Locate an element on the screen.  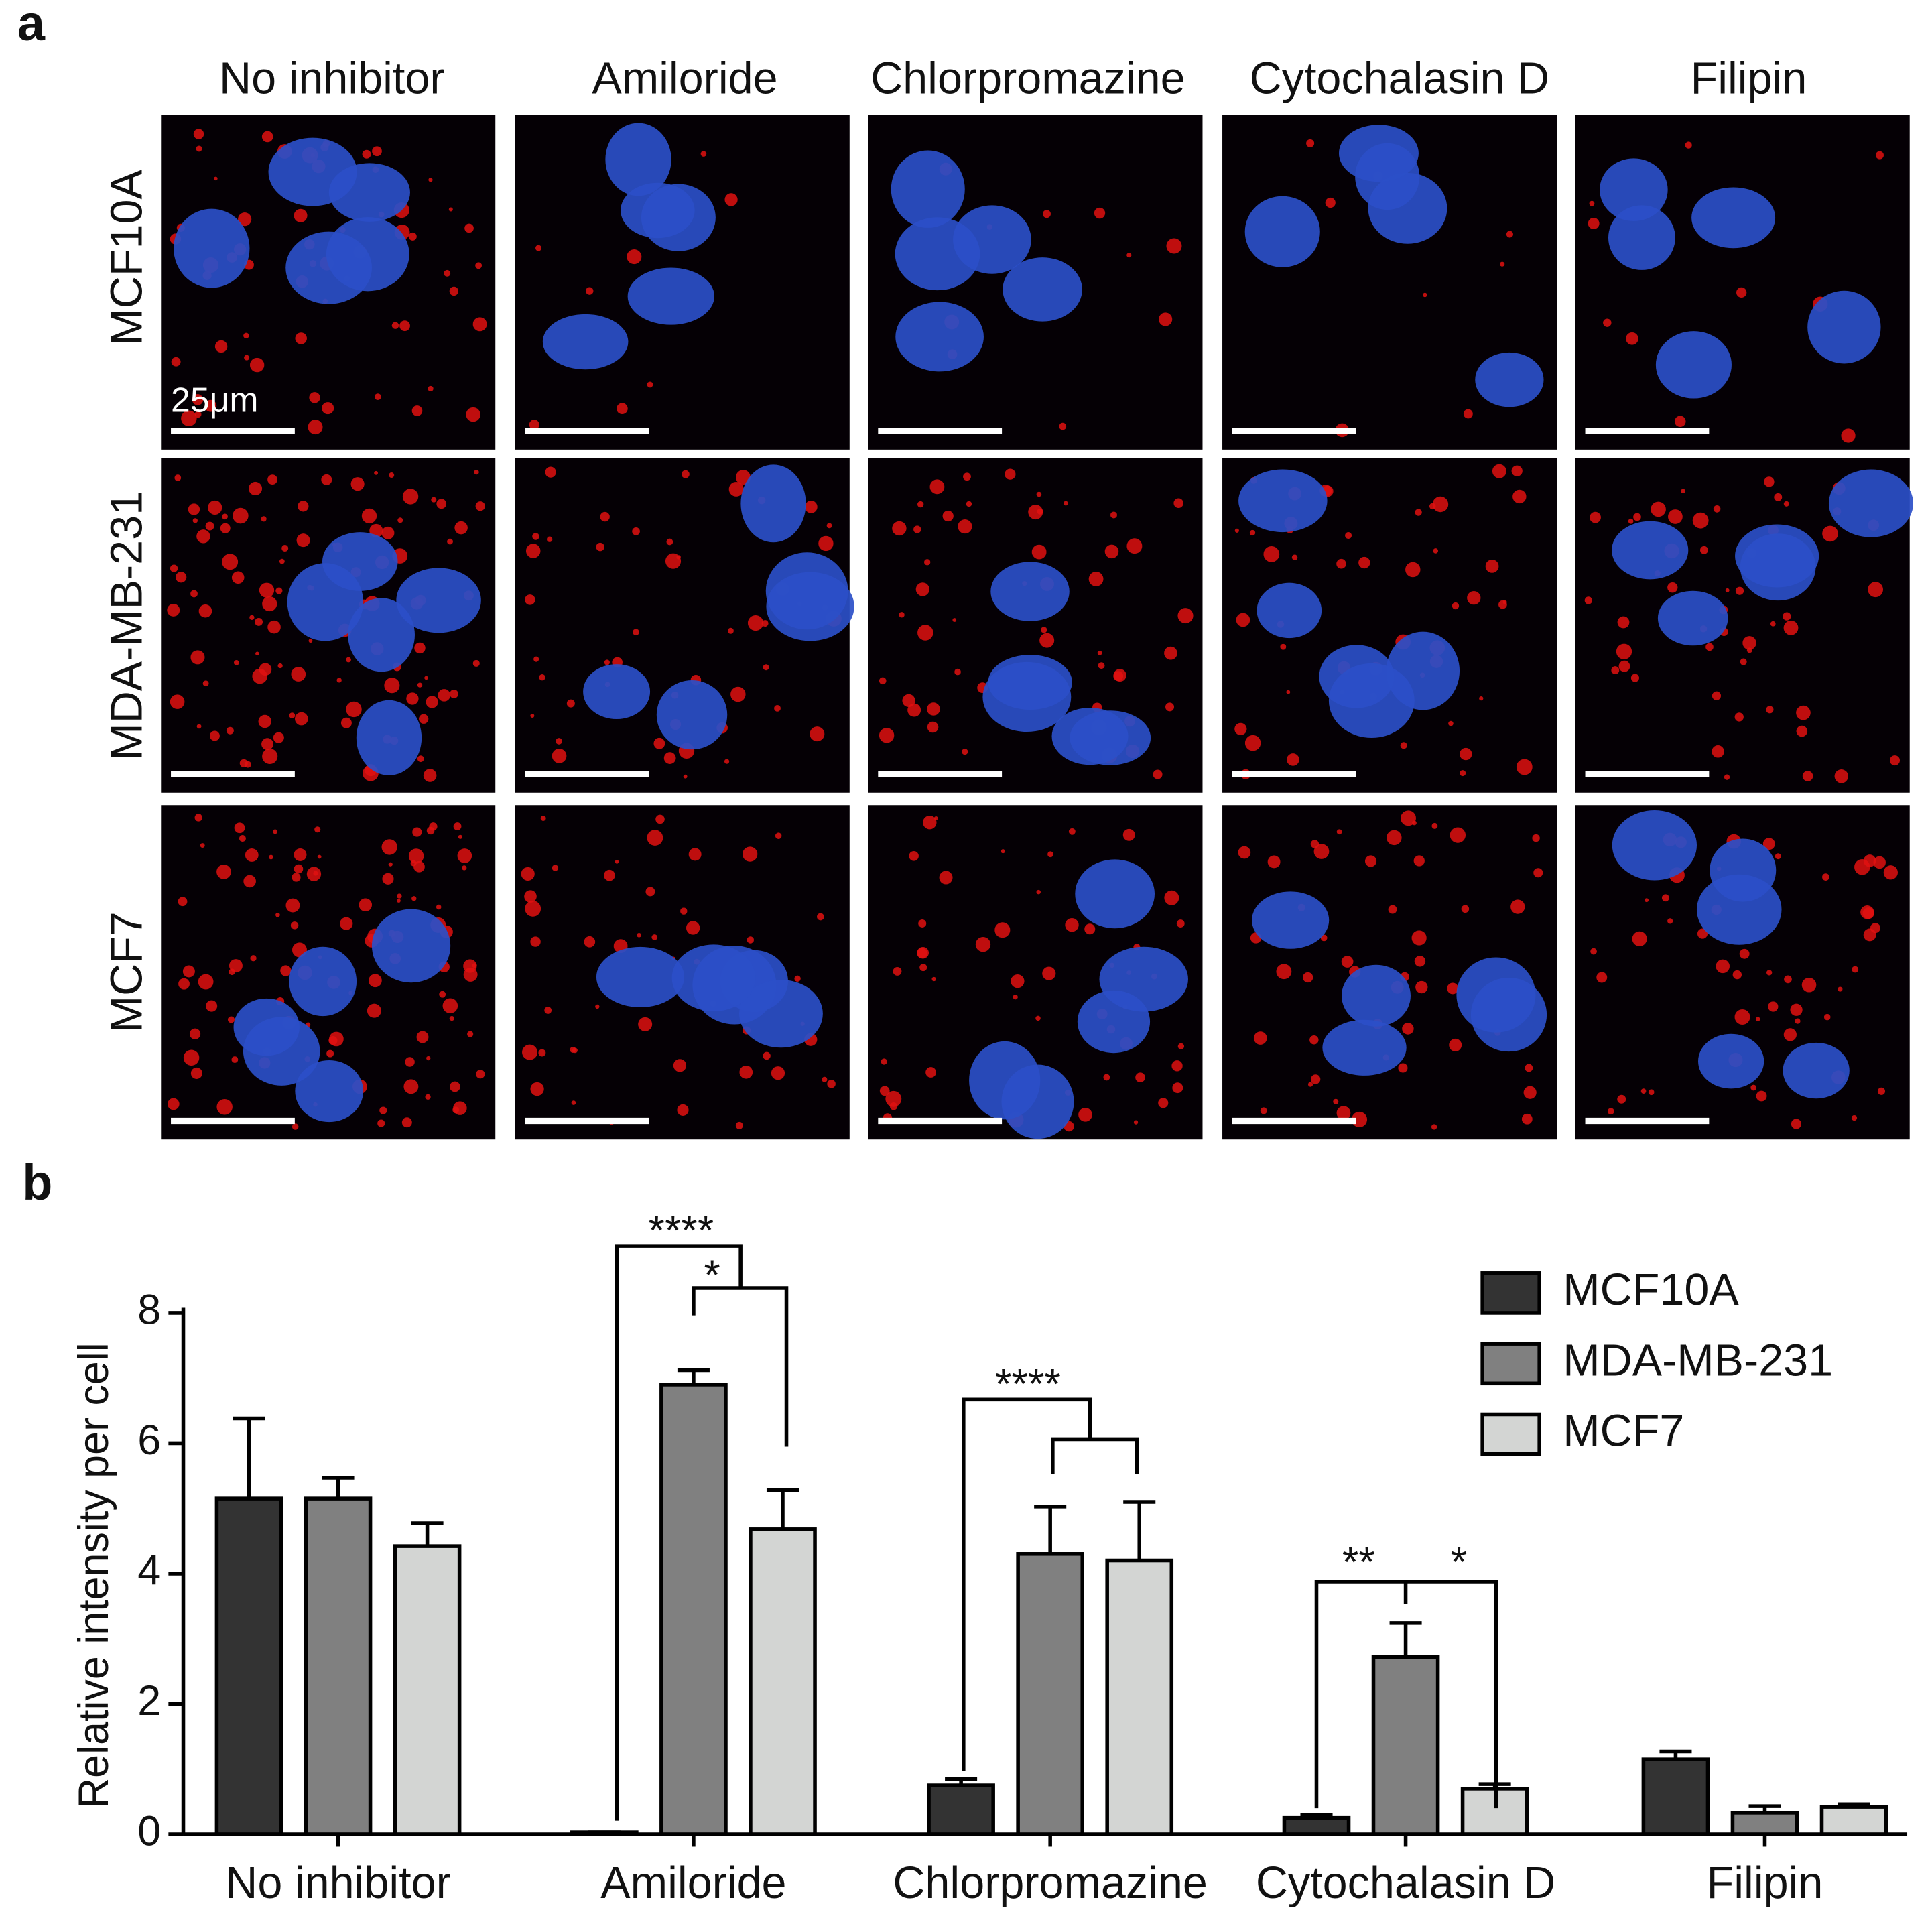
y-axis-label: Relative intensity per cell is located at coordinates (93, 1575).